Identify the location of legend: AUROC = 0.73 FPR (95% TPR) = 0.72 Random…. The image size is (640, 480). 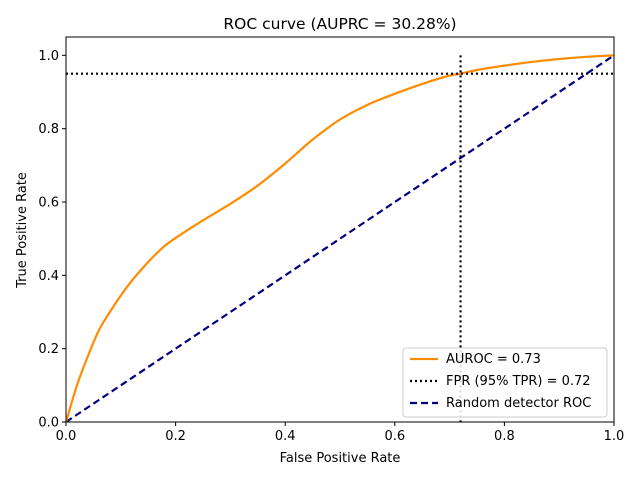
(505, 382).